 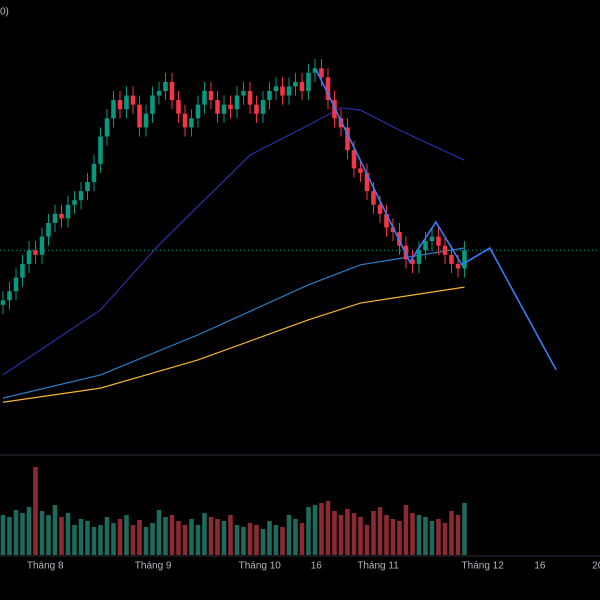 I want to click on x-tick-label: Tháng 8, so click(x=45, y=566).